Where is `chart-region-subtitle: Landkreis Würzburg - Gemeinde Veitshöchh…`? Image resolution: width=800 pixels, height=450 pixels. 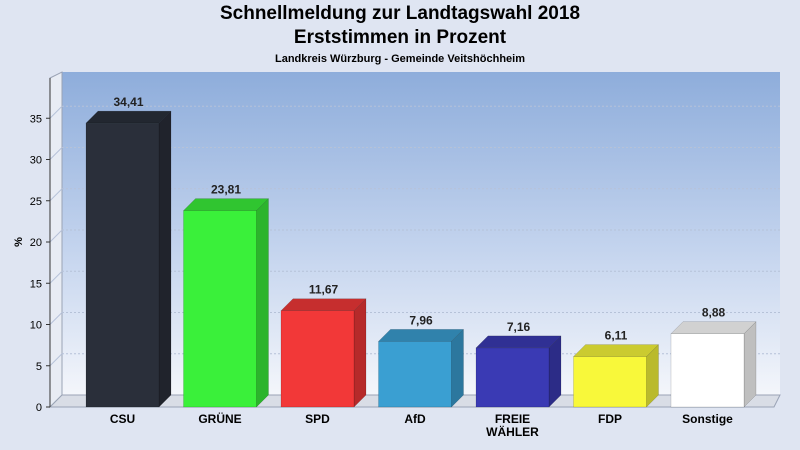
chart-region-subtitle: Landkreis Würzburg - Gemeinde Veitshöchh… is located at coordinates (400, 59).